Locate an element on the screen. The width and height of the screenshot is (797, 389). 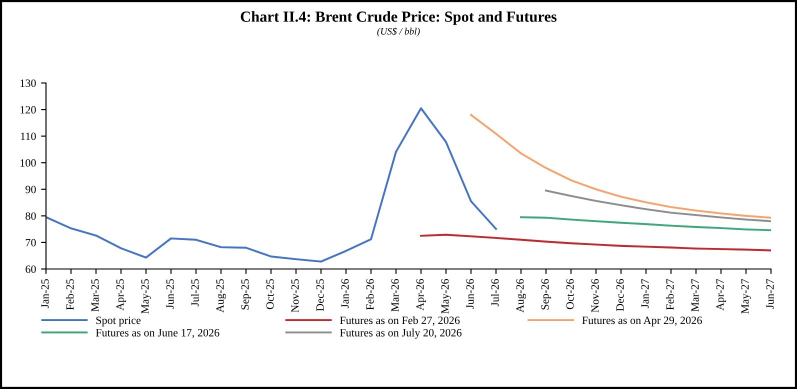
x-tick-label: Aug-26 is located at coordinates (521, 296).